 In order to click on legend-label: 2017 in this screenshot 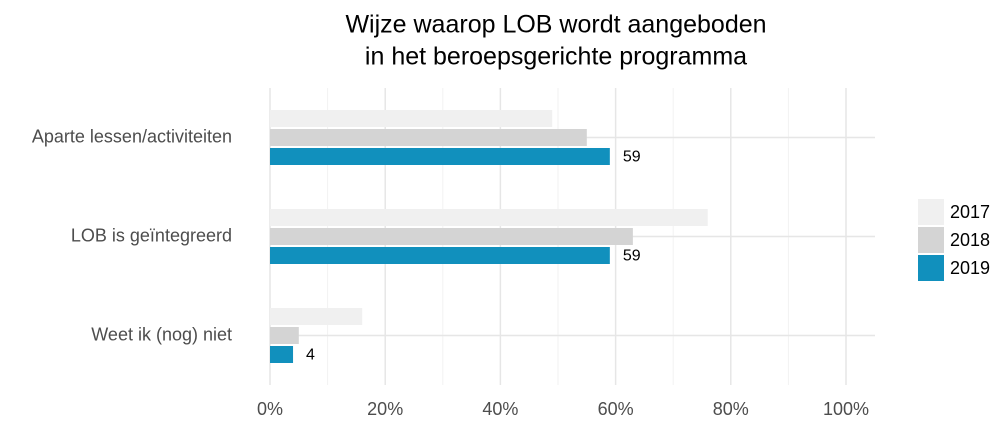, I will do `click(970, 212)`.